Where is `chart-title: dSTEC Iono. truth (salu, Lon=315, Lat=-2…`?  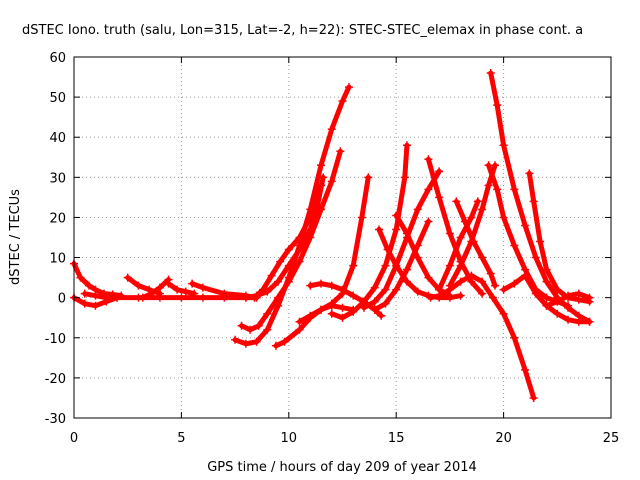 chart-title: dSTEC Iono. truth (salu, Lon=315, Lat=-2… is located at coordinates (302, 30).